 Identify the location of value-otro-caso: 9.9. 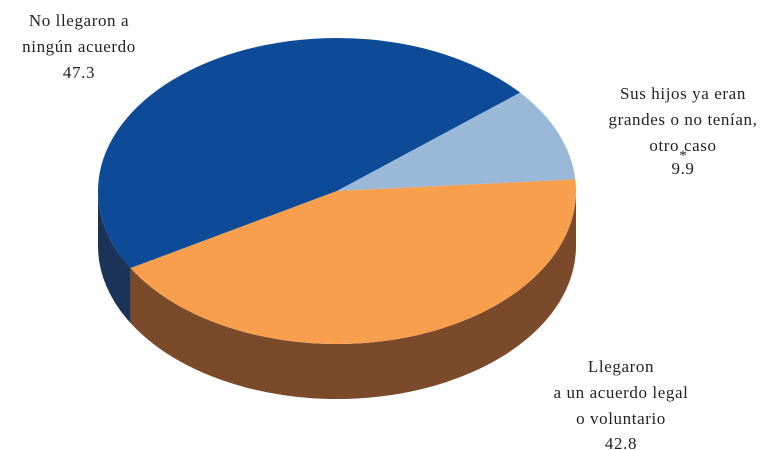
(682, 168).